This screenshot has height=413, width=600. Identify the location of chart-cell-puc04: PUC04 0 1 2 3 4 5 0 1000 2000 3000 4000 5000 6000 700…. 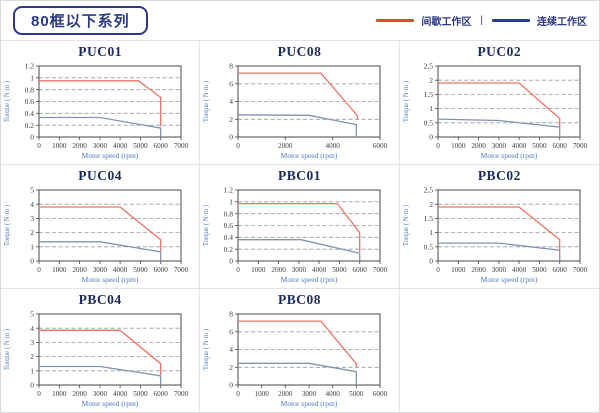
(101, 227).